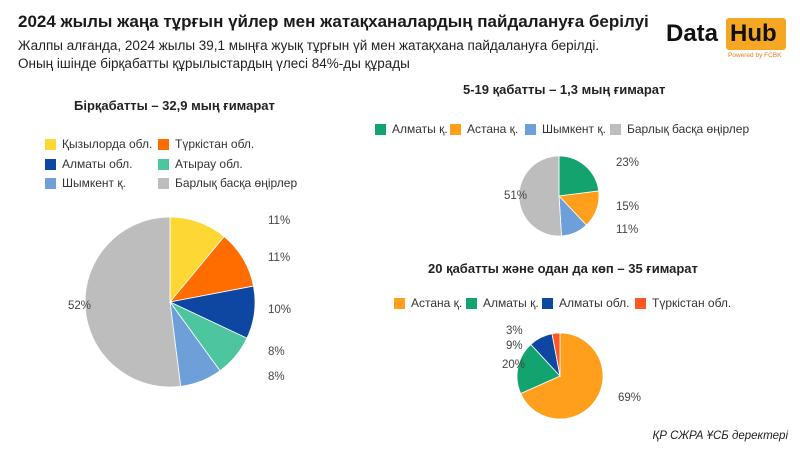  Describe the element at coordinates (79, 306) in the screenshot. I see `data-label: 52%` at that location.